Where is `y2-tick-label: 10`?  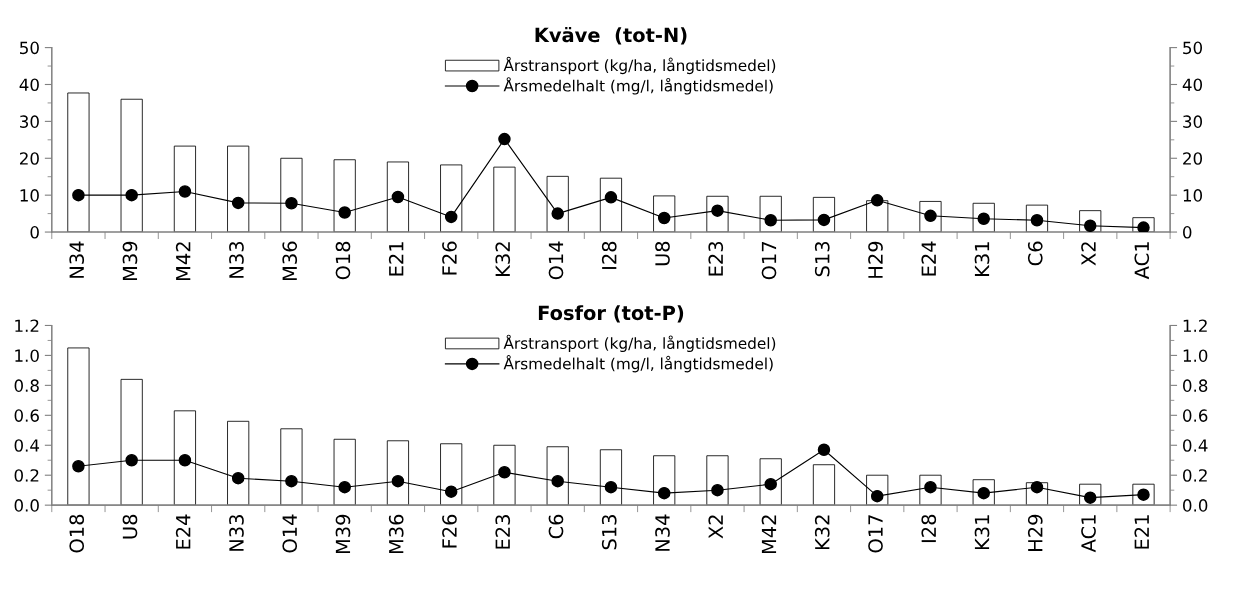
y2-tick-label: 10 is located at coordinates (1193, 195).